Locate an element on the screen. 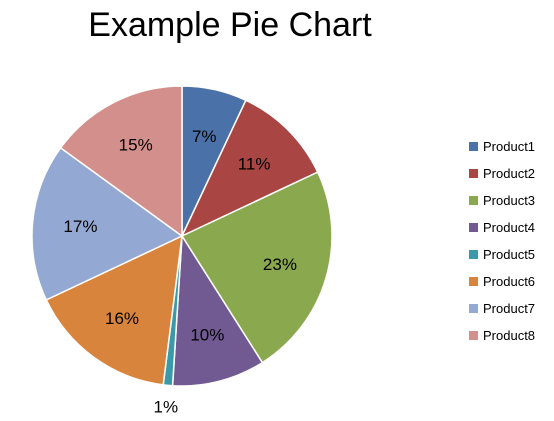 The image size is (554, 421). legend-label: Product5 is located at coordinates (509, 254).